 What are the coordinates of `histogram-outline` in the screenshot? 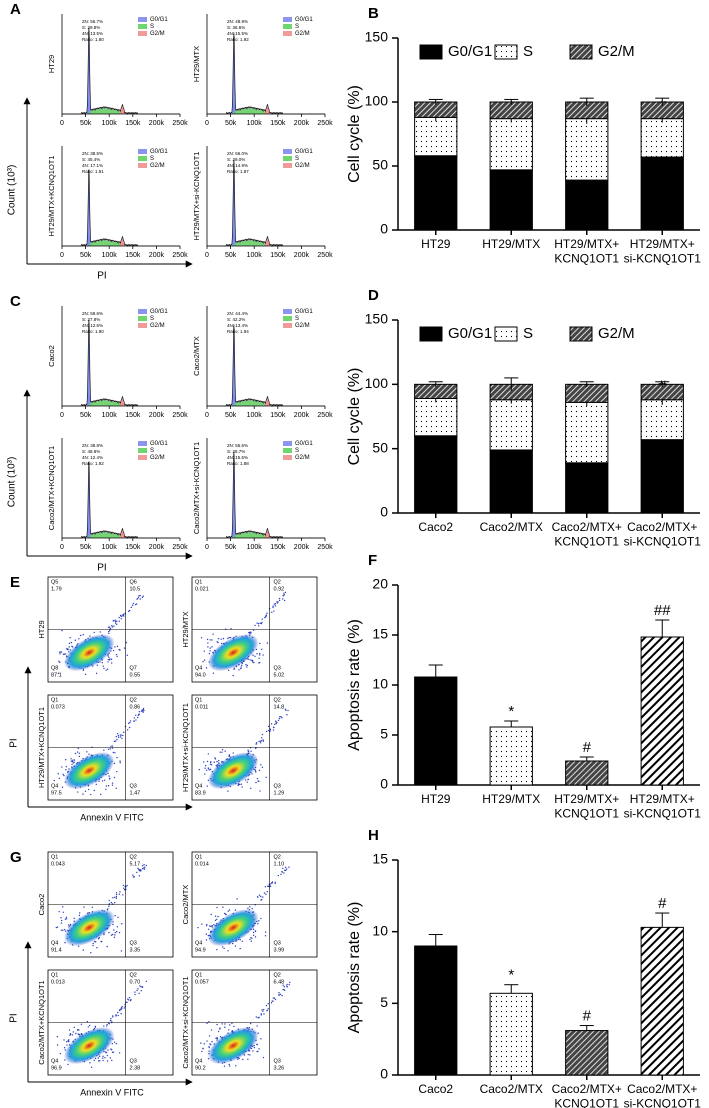 It's located at (266, 495).